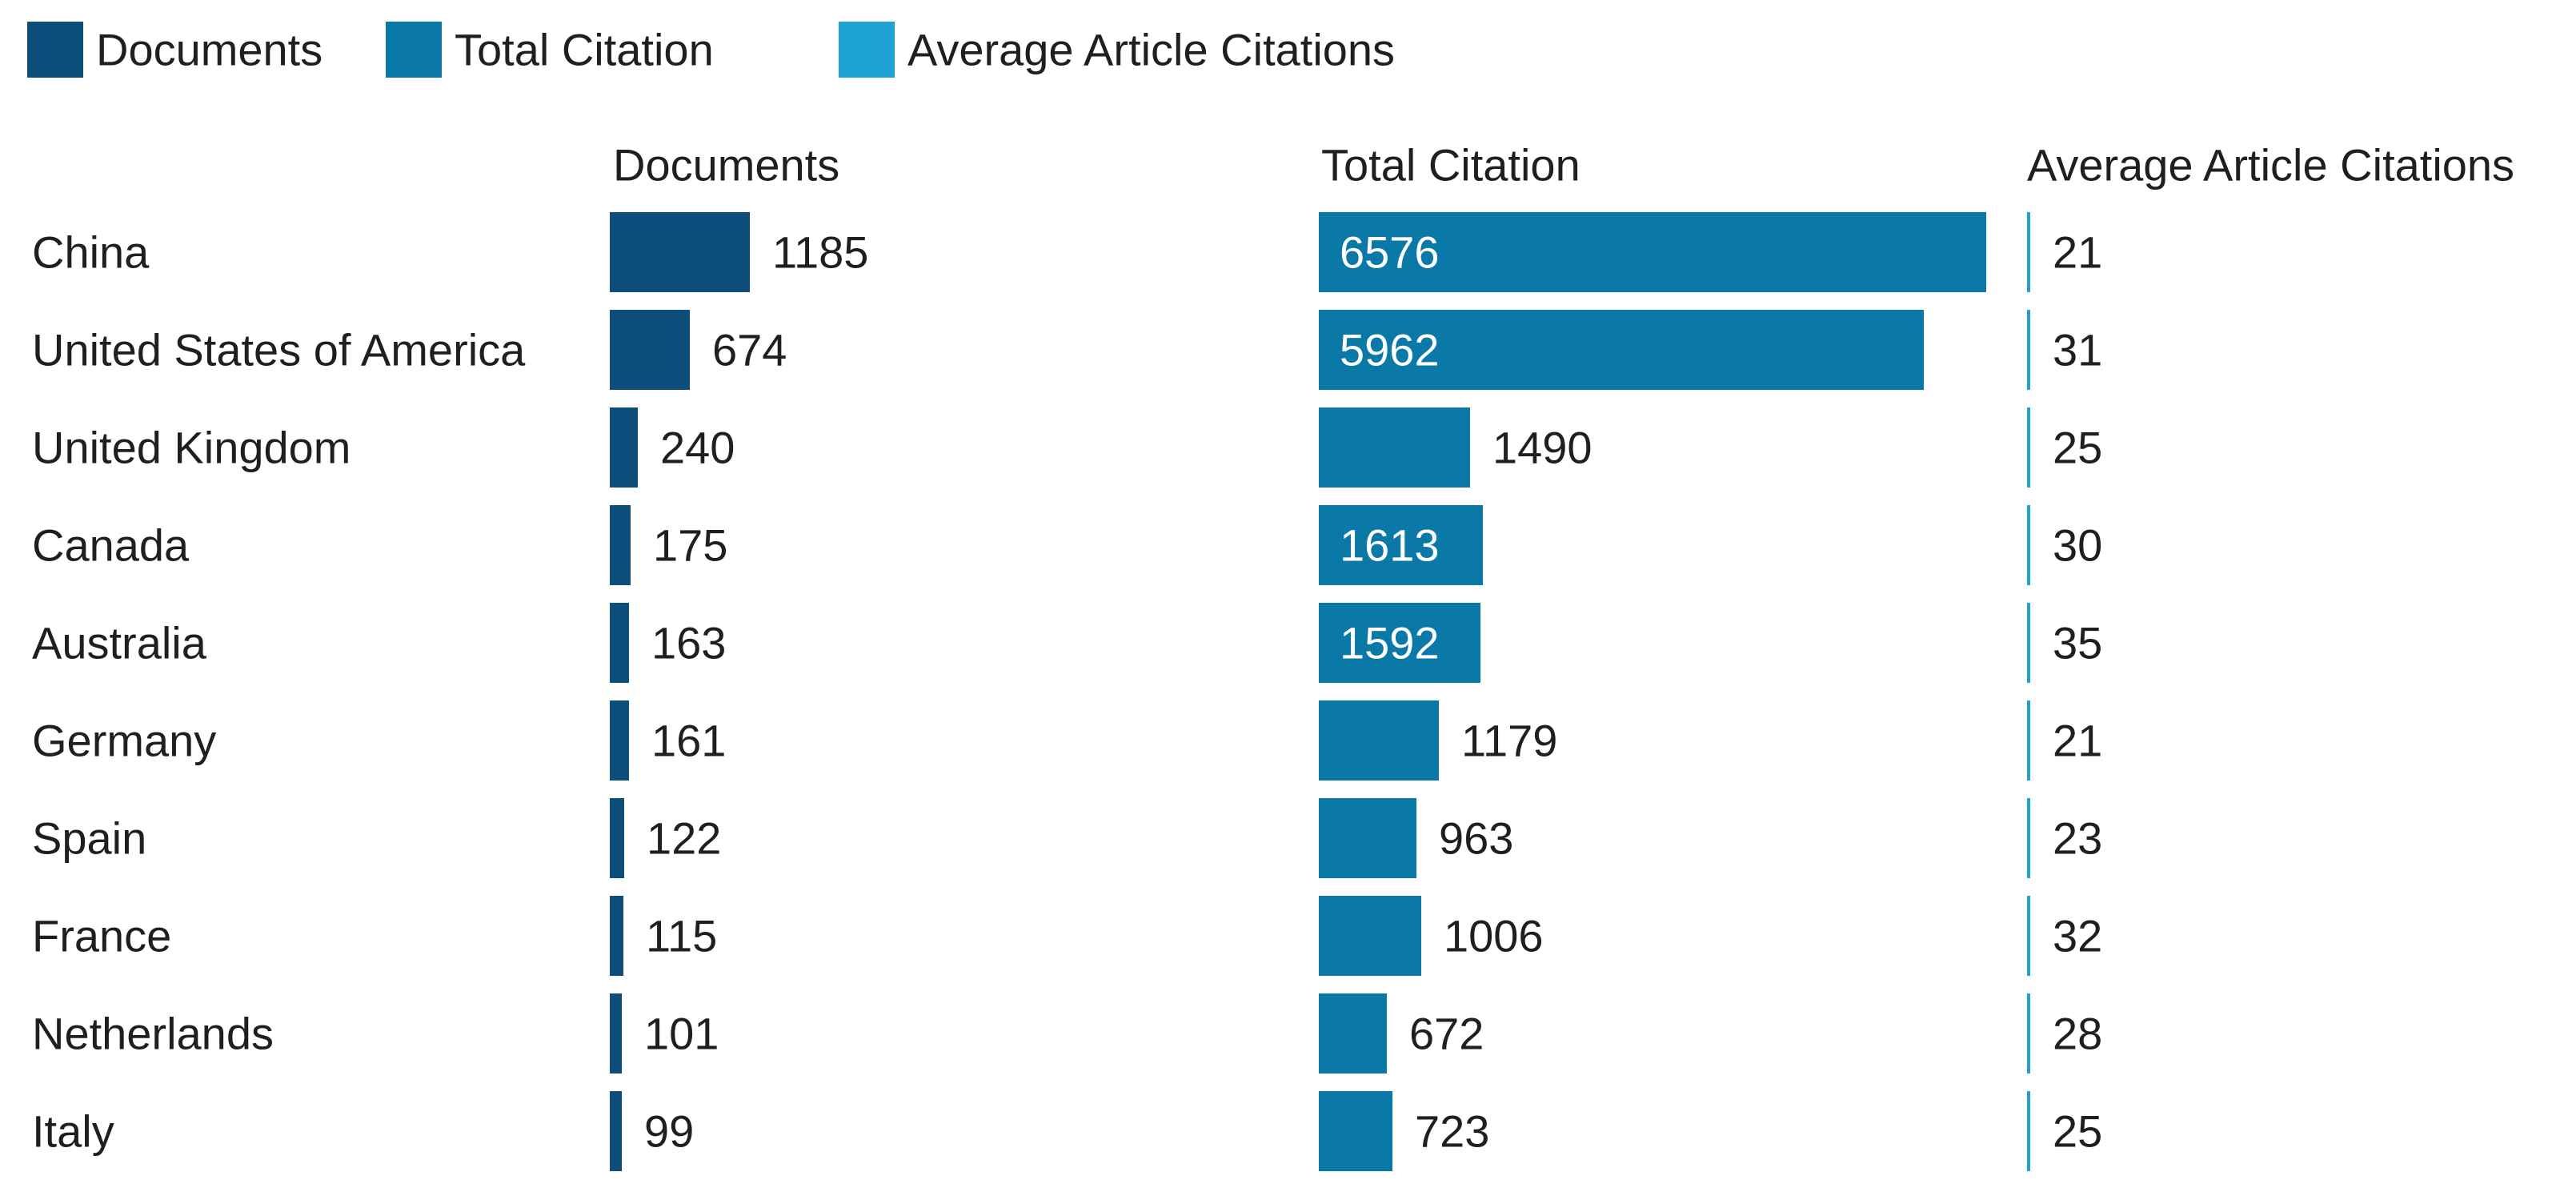 The image size is (2576, 1204). What do you see at coordinates (1542, 448) in the screenshot?
I see `value-label-total-citation: 1490` at bounding box center [1542, 448].